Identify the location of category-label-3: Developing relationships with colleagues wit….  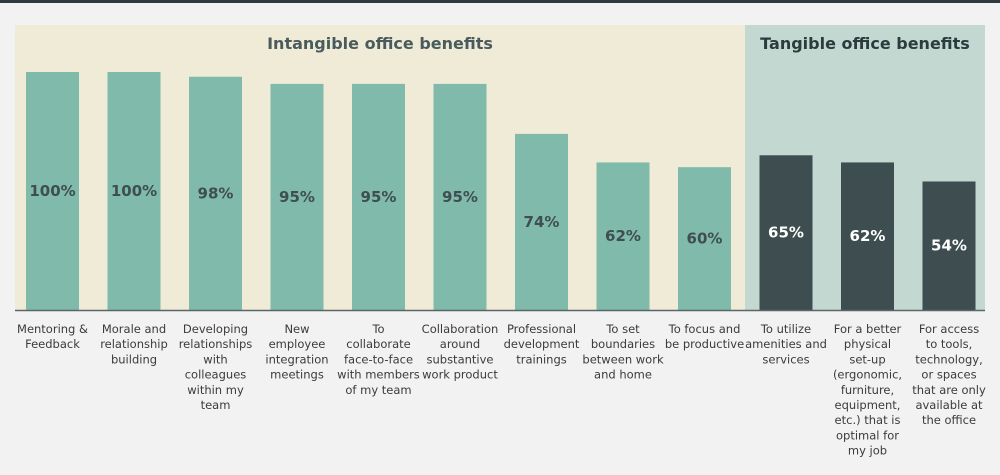
(216, 367).